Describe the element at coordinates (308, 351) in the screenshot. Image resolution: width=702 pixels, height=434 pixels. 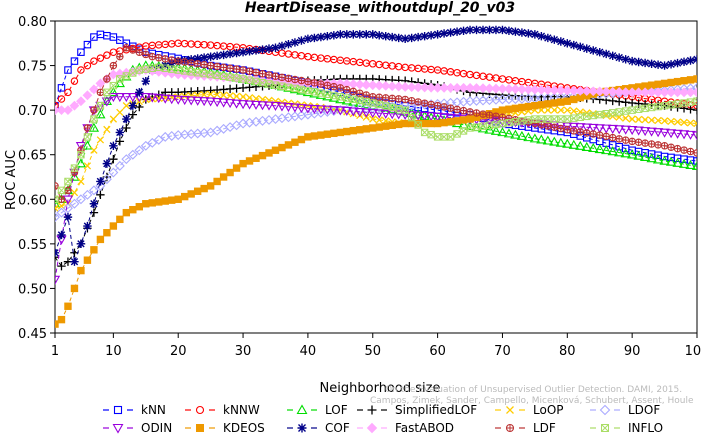
I see `x-tick-label: 40` at that location.